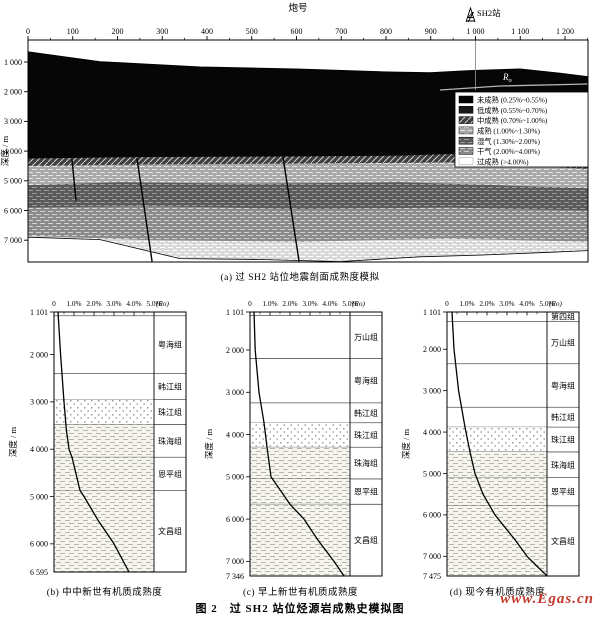 Image resolution: width=600 pixels, height=620 pixels. What do you see at coordinates (507, 78) in the screenshot?
I see `ro-label: Ro` at bounding box center [507, 78].